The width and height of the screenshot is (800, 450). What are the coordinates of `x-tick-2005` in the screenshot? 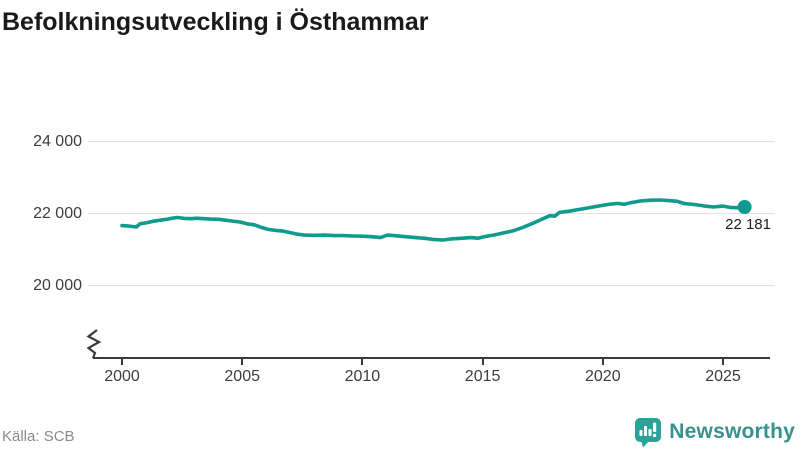 It's located at (242, 362).